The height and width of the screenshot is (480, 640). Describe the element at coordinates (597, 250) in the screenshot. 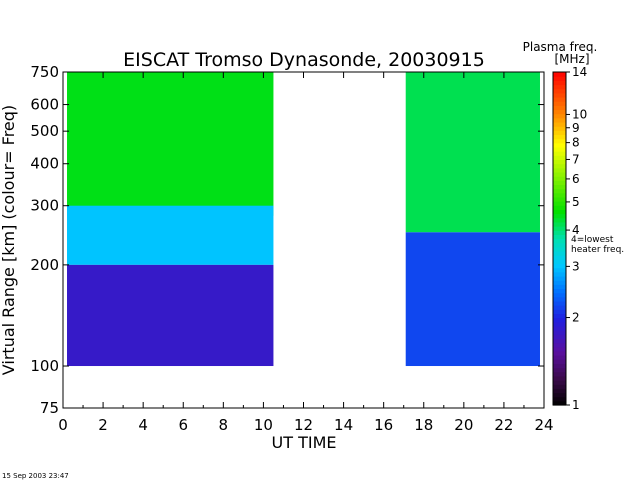

I see `heater-note-line2: heater freq.` at that location.